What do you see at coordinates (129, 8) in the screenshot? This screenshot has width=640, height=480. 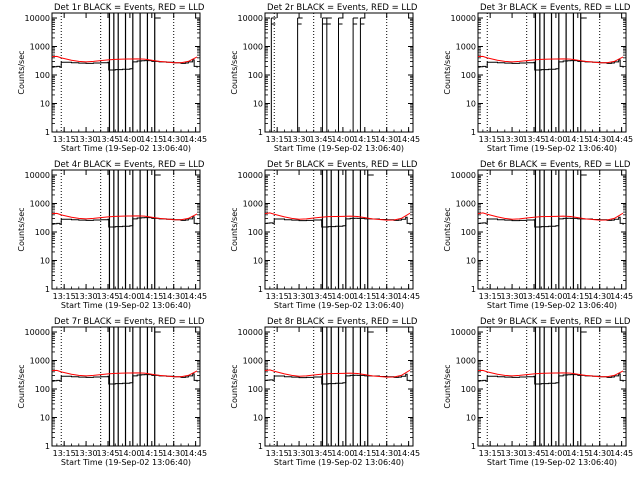 I see `panel-title: Det 1r BLACK = Events, RED = LLD` at bounding box center [129, 8].